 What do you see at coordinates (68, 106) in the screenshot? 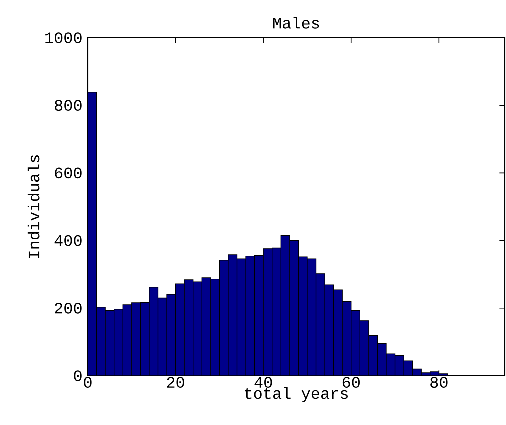
I see `y-tick-label: 800` at bounding box center [68, 106].